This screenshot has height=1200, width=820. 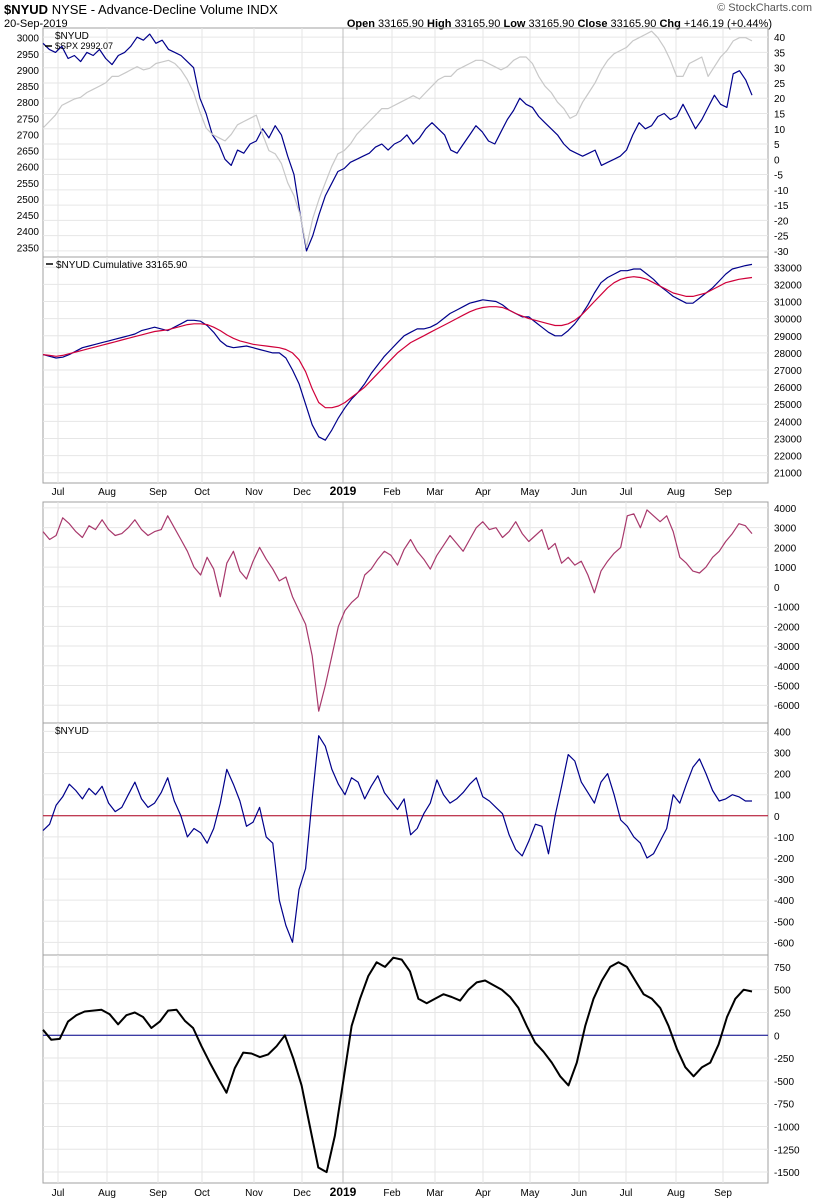 What do you see at coordinates (26, 9) in the screenshot?
I see `symbol-label: $NYUD` at bounding box center [26, 9].